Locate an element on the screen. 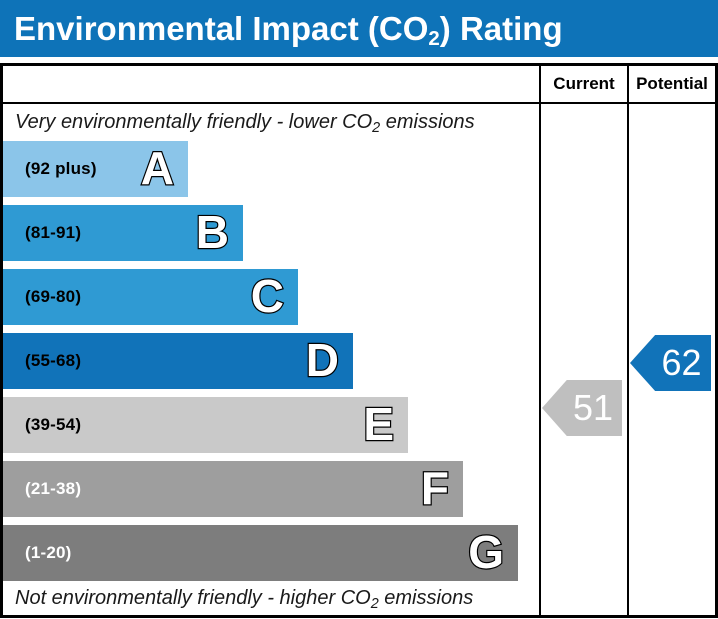 This screenshot has height=619, width=718. band-f-bar: (21-38) F is located at coordinates (233, 489).